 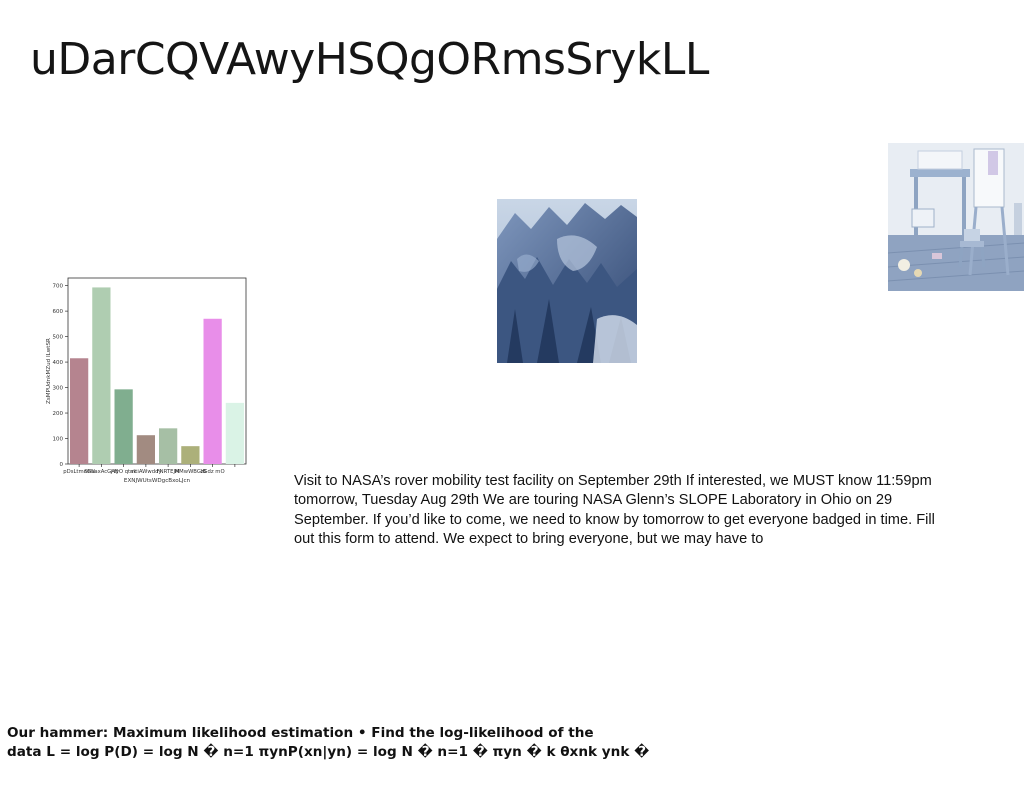 I want to click on y-tick-label: 500, so click(x=58, y=338).